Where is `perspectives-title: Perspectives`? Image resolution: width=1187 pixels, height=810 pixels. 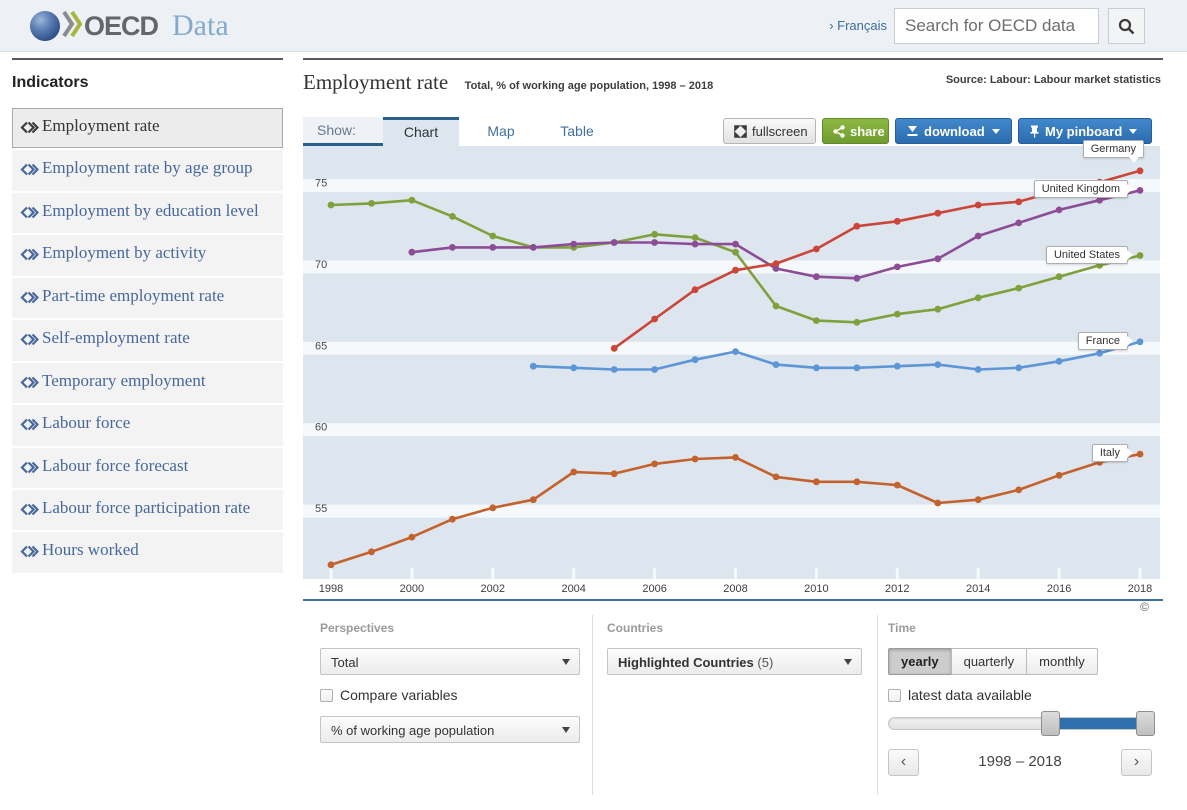 perspectives-title: Perspectives is located at coordinates (357, 628).